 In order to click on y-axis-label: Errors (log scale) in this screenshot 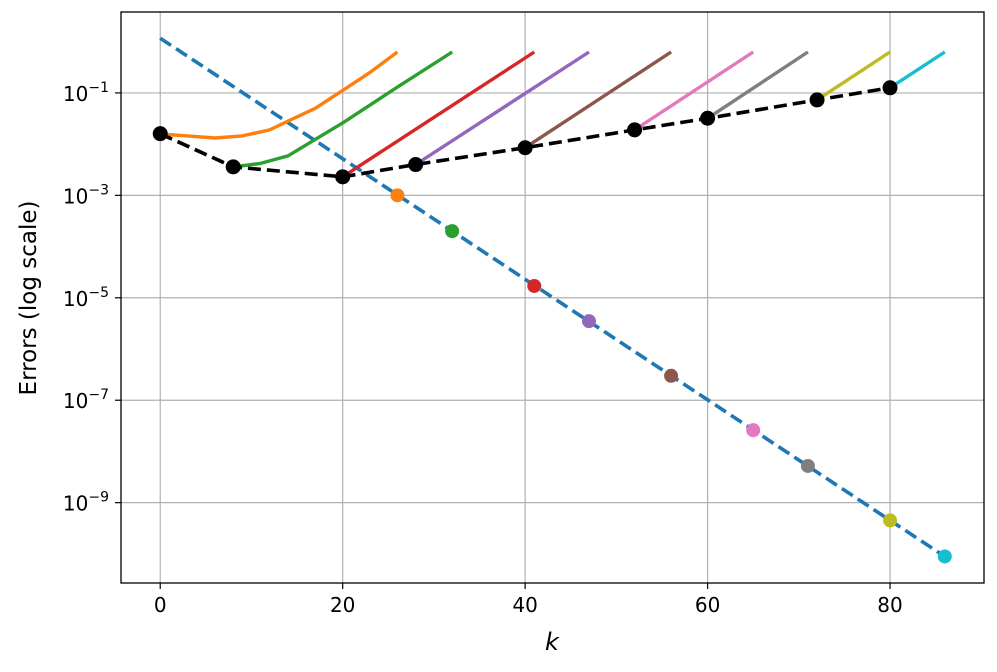, I will do `click(29, 298)`.